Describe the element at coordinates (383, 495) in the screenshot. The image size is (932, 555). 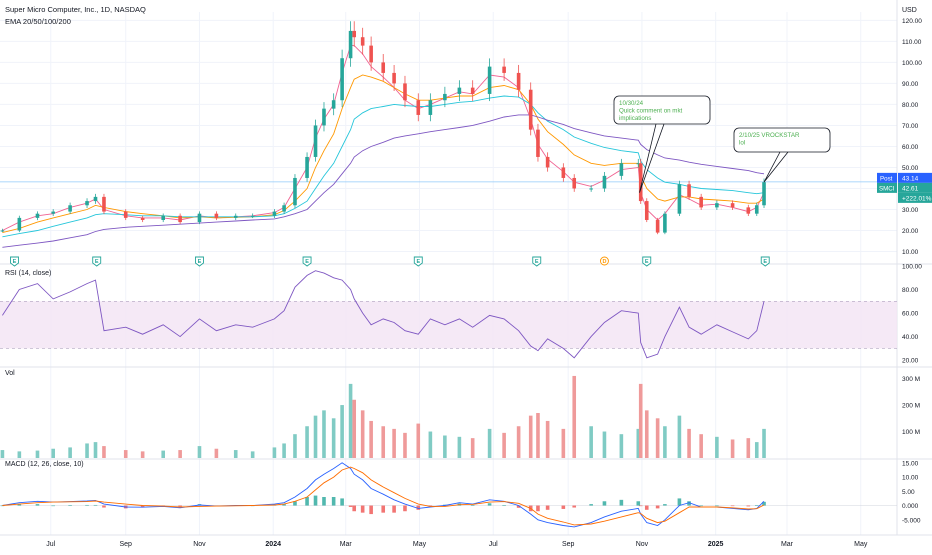
I see `macd-line` at that location.